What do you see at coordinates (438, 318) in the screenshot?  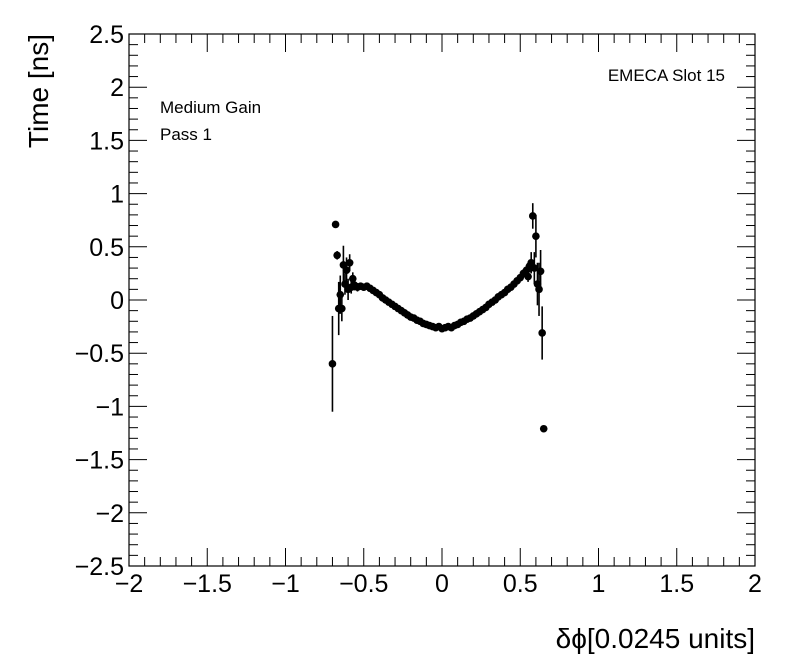 I see `data-points` at bounding box center [438, 318].